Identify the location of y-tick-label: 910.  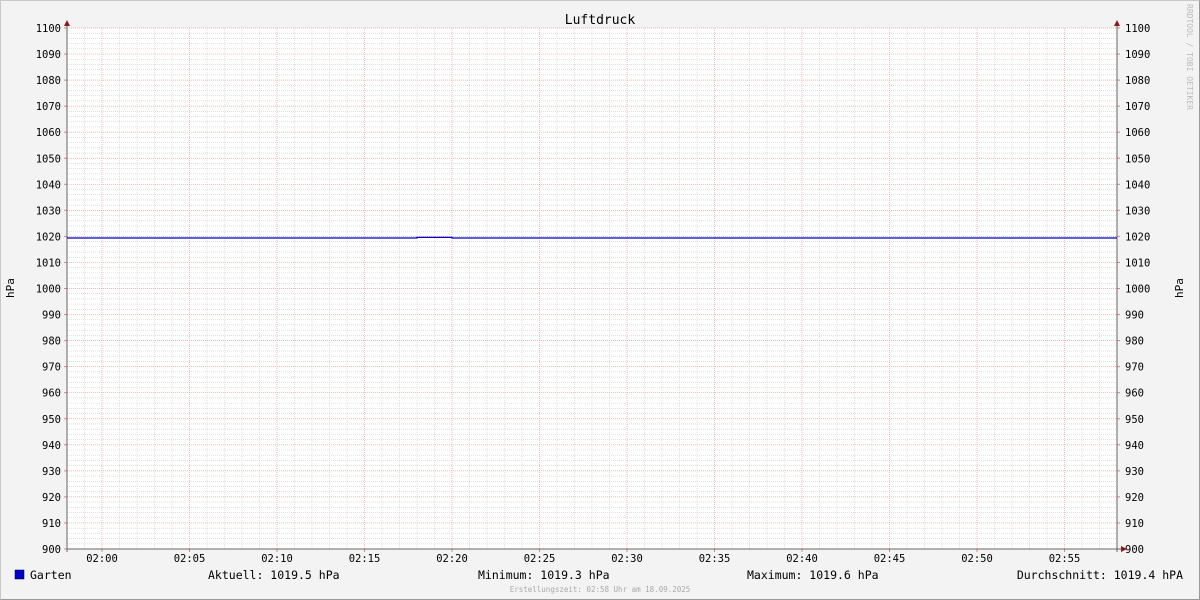
(51, 524).